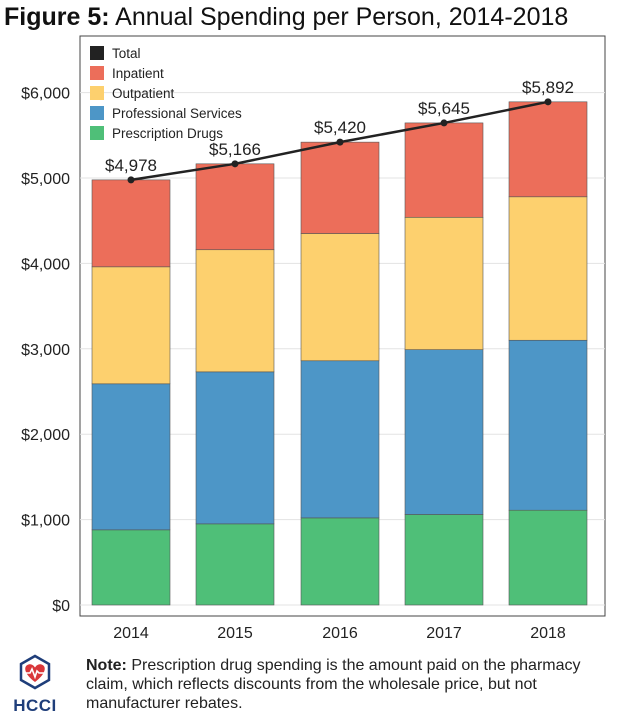 Image resolution: width=620 pixels, height=728 pixels. What do you see at coordinates (235, 149) in the screenshot?
I see `total-data-label: $5,166` at bounding box center [235, 149].